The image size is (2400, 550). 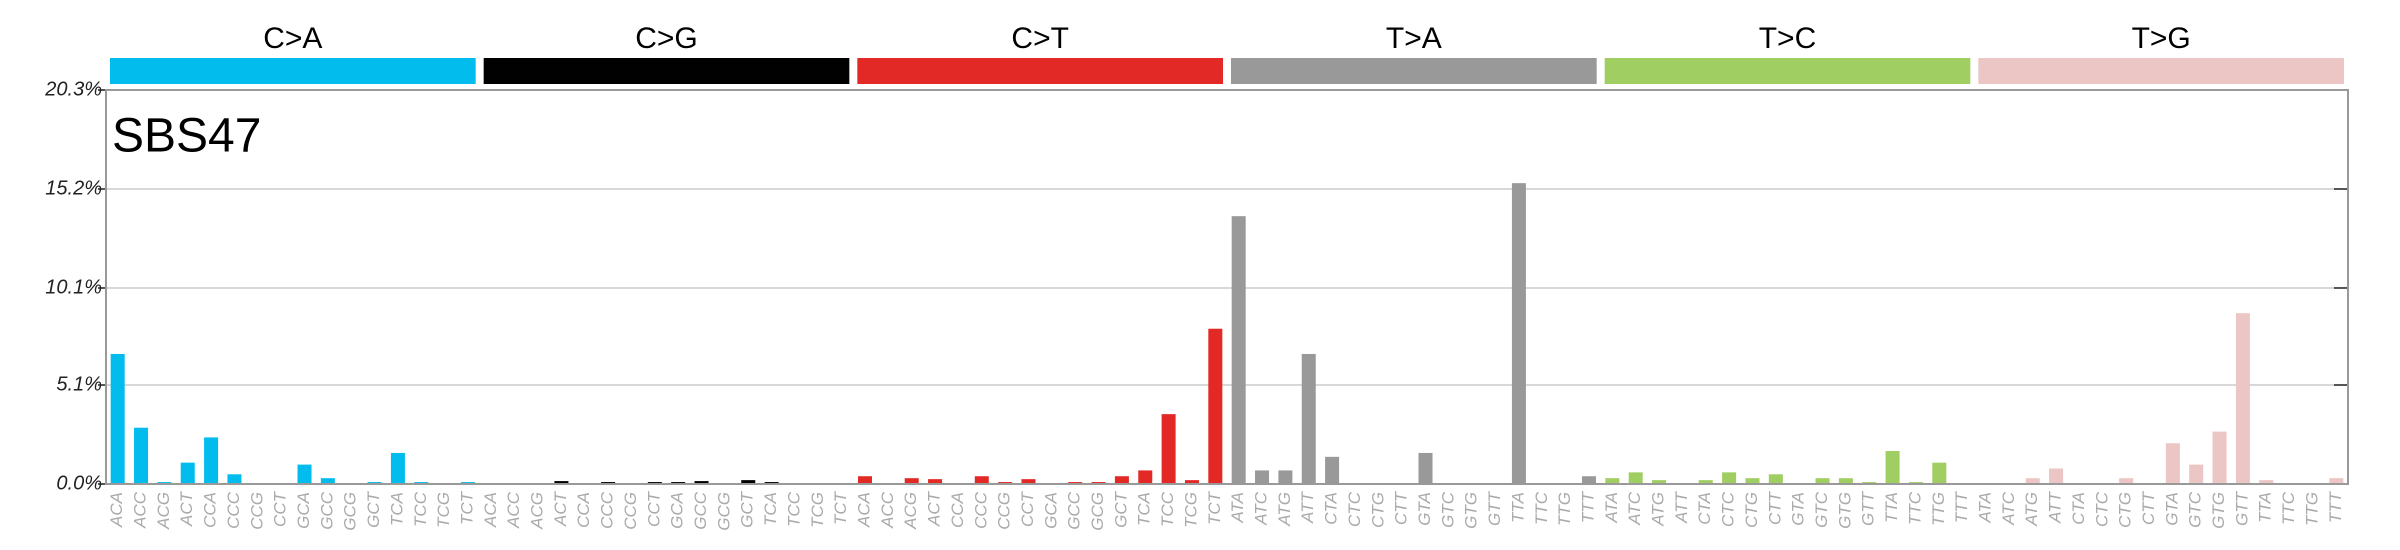 I want to click on group-label: T>A, so click(x=1414, y=38).